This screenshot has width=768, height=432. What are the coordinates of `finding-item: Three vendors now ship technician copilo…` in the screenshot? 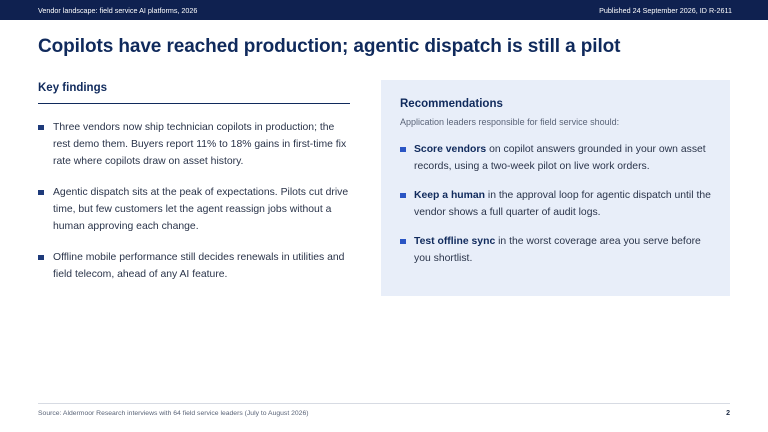 It's located at (194, 144).